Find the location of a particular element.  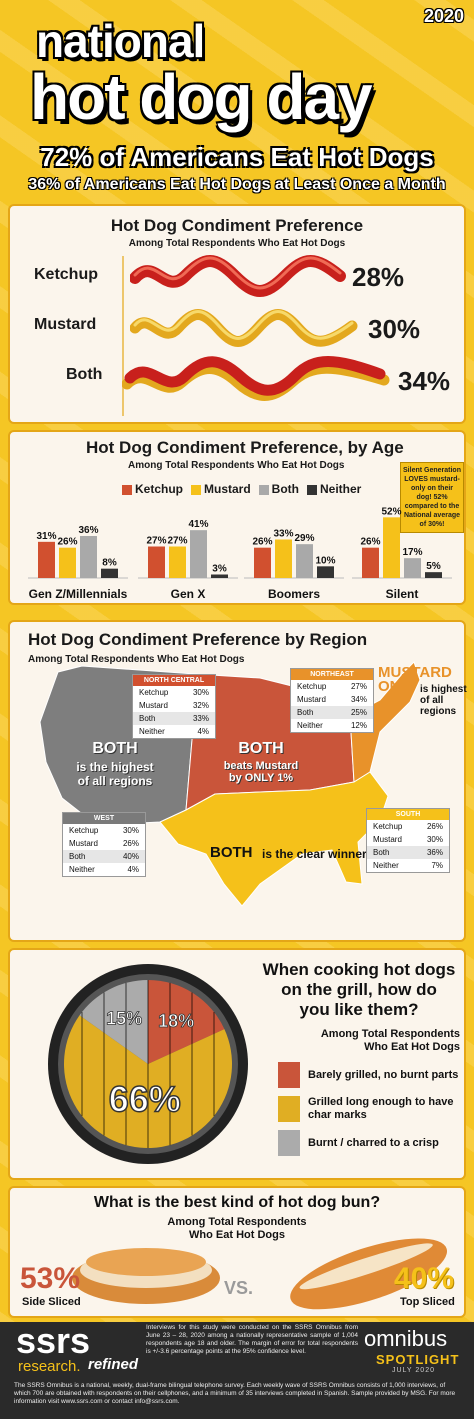

age-bar-value: 36% is located at coordinates (88, 530).